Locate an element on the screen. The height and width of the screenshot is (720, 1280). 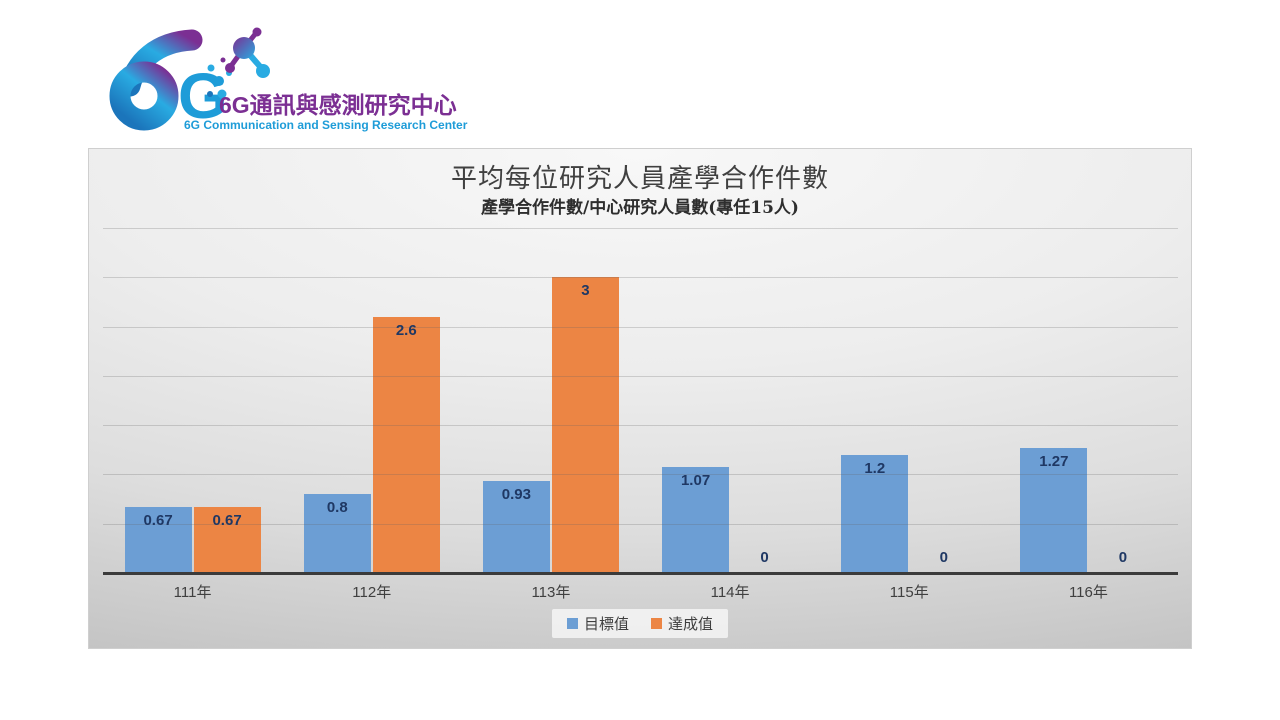
legend-swatch-target is located at coordinates (572, 623).